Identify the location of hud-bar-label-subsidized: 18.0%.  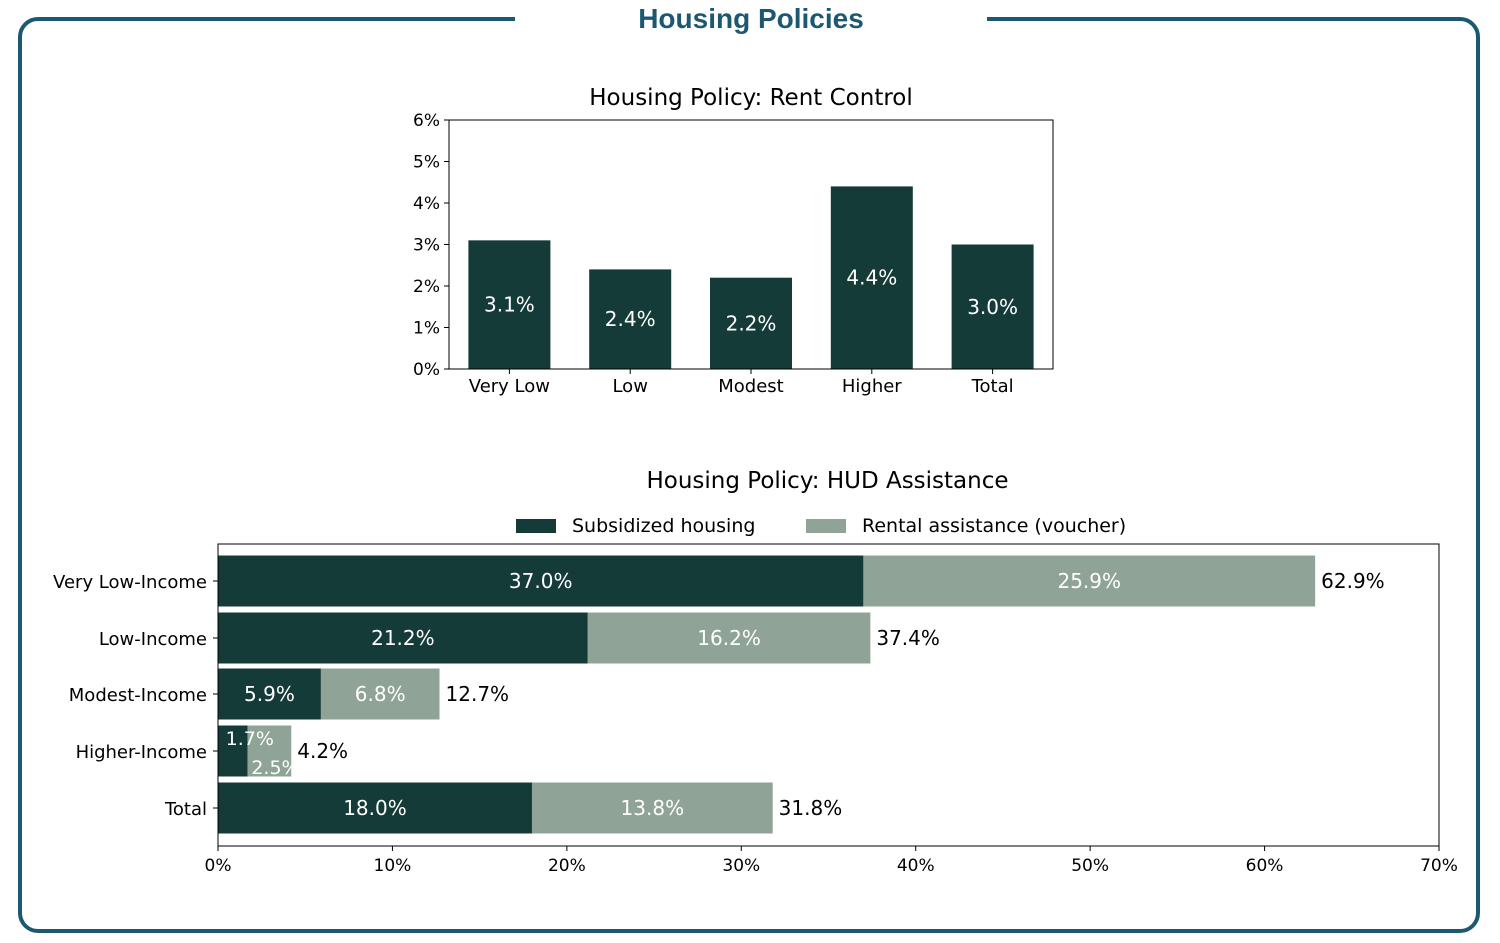
(375, 808).